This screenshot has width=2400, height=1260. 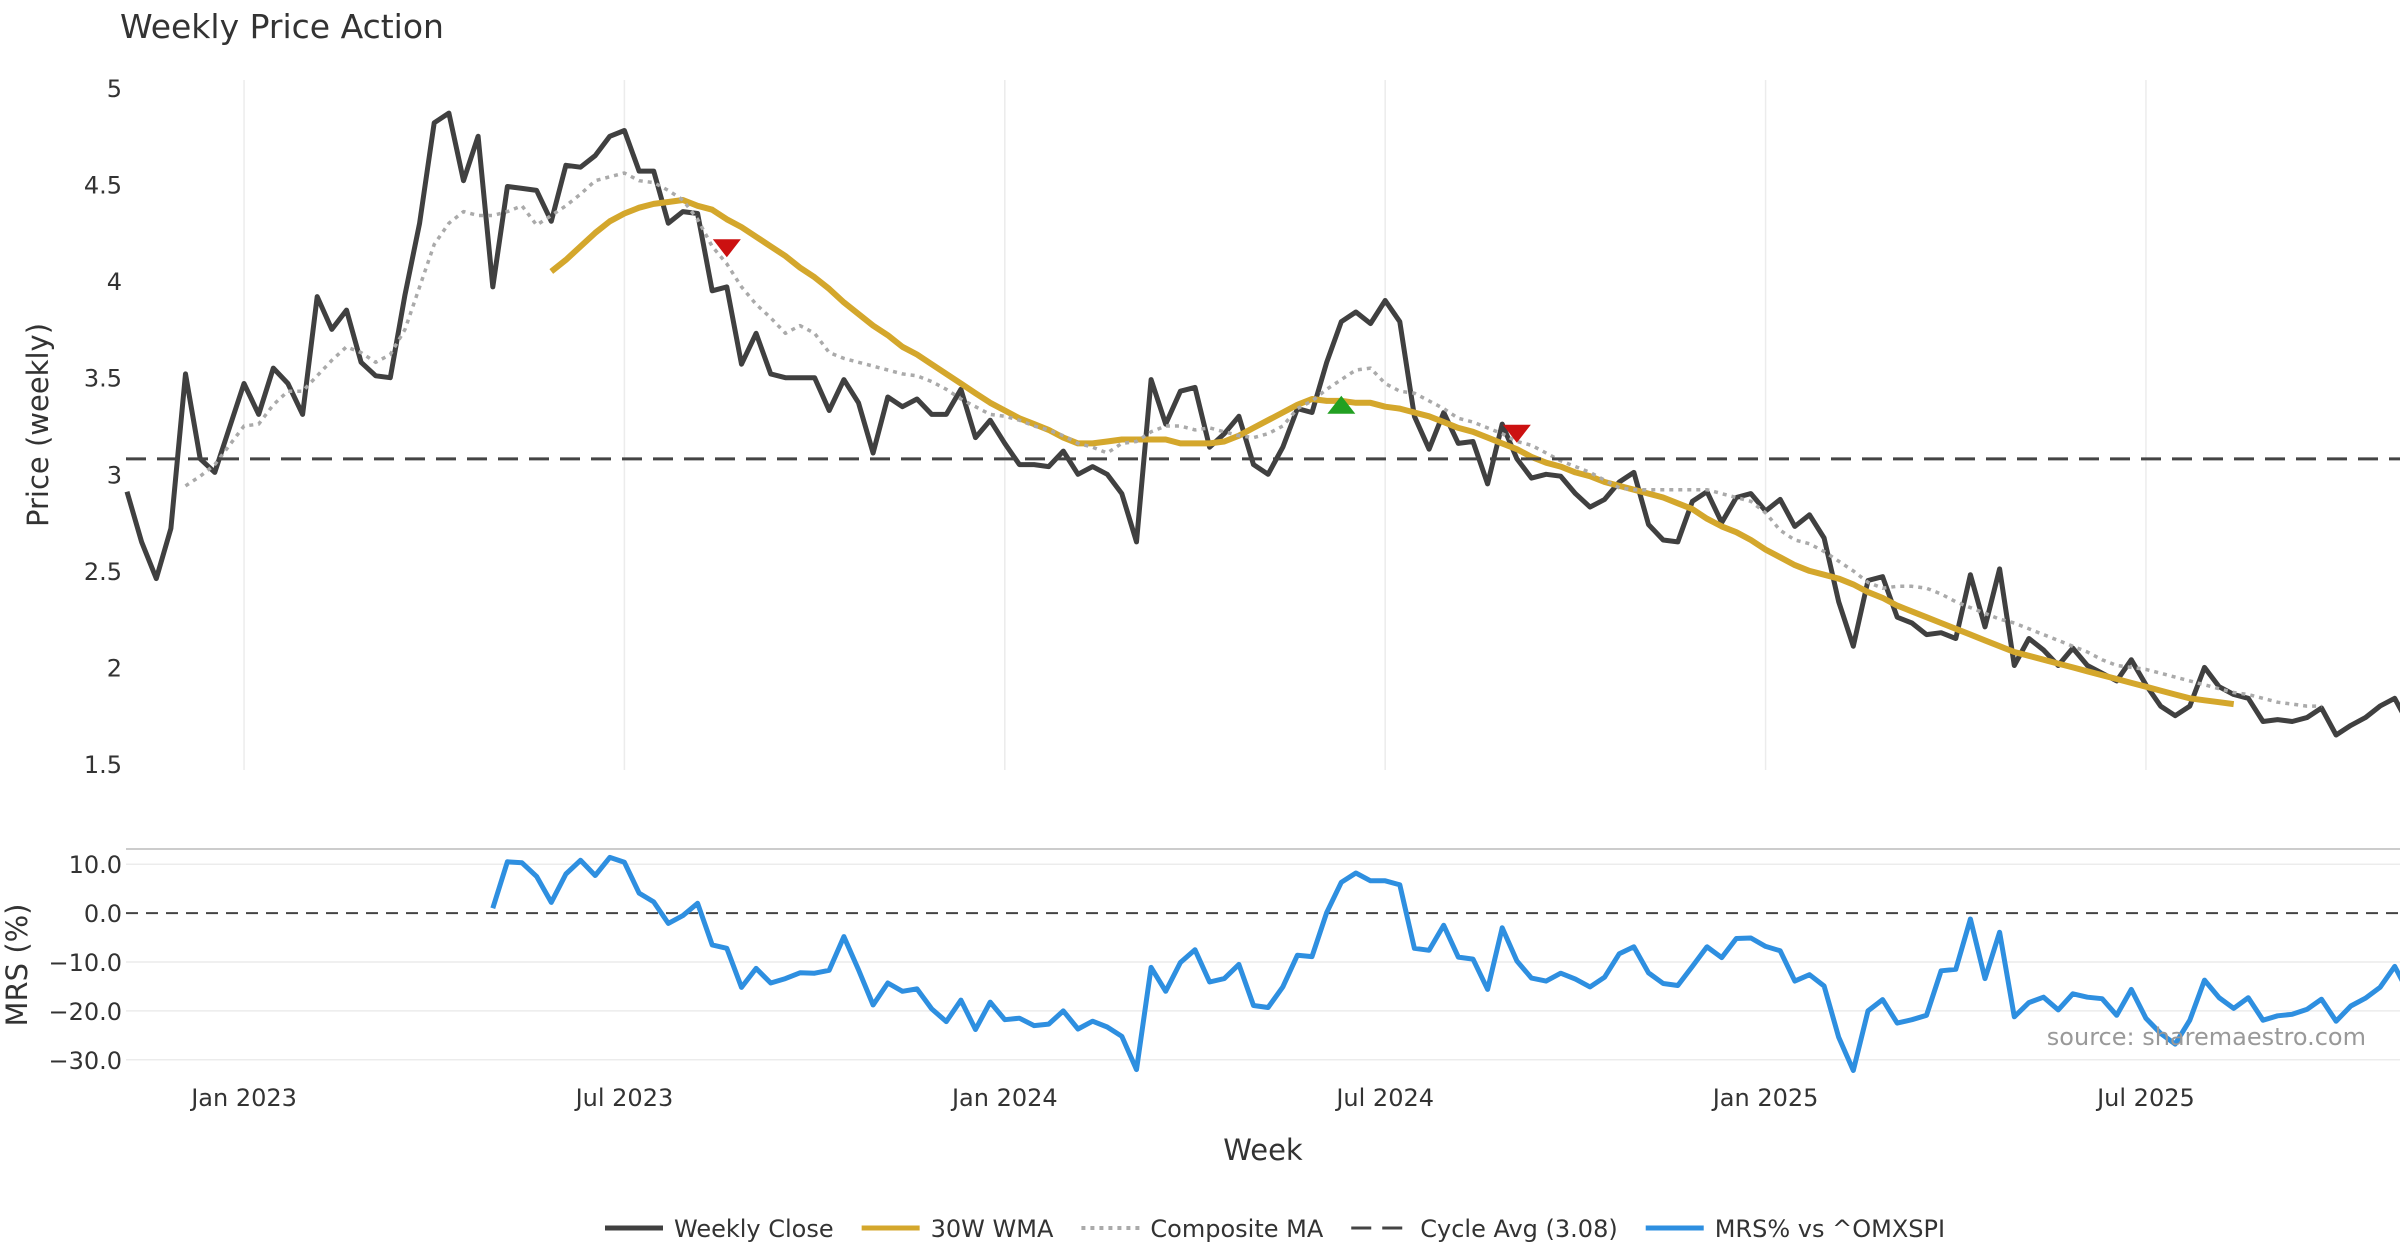 What do you see at coordinates (85, 1061) in the screenshot?
I see `mrs-y-tick-label: −30.0` at bounding box center [85, 1061].